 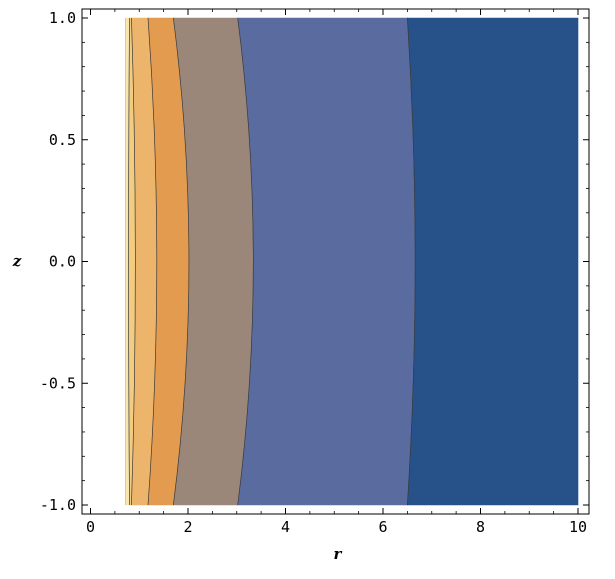 I want to click on x-tick-label: 6, so click(x=382, y=527).